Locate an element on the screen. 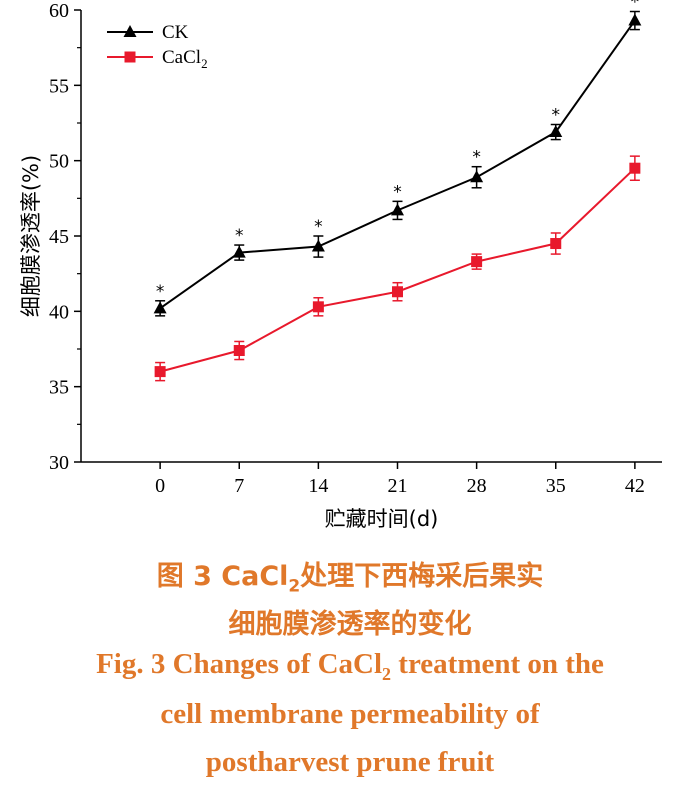 Image resolution: width=700 pixels, height=796 pixels. caption-zh-text: 处理下西梅采后果实 is located at coordinates (422, 576).